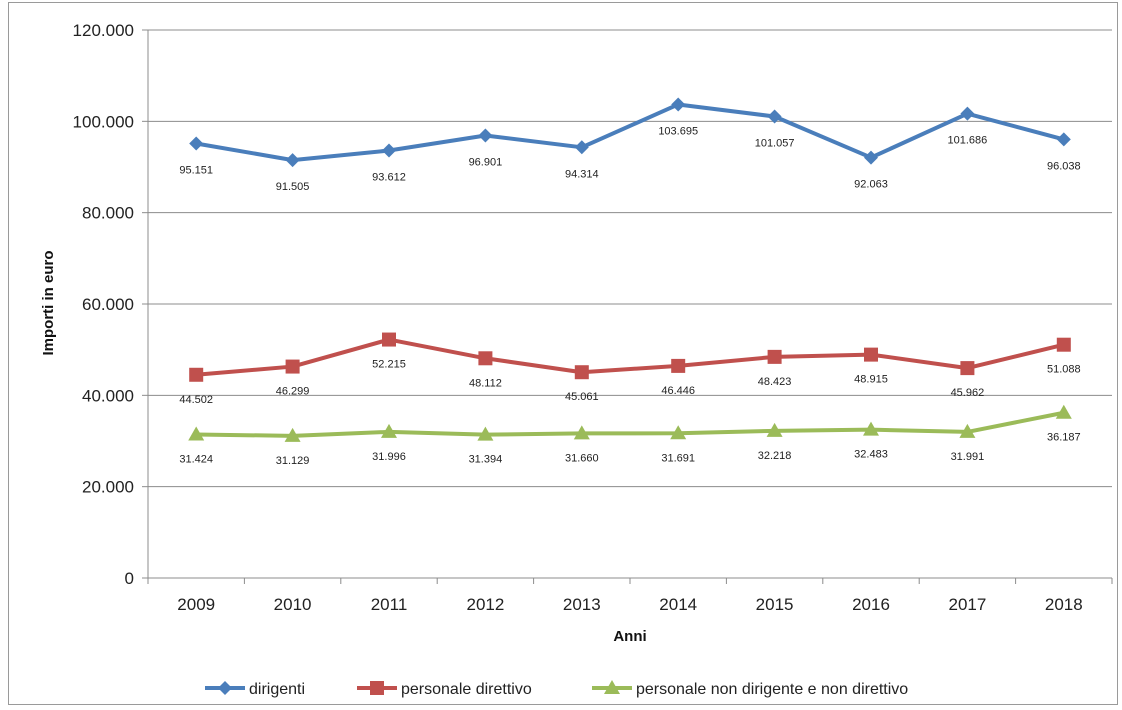 This screenshot has height=710, width=1122. Describe the element at coordinates (108, 304) in the screenshot. I see `y-tick-label: 60.000` at that location.